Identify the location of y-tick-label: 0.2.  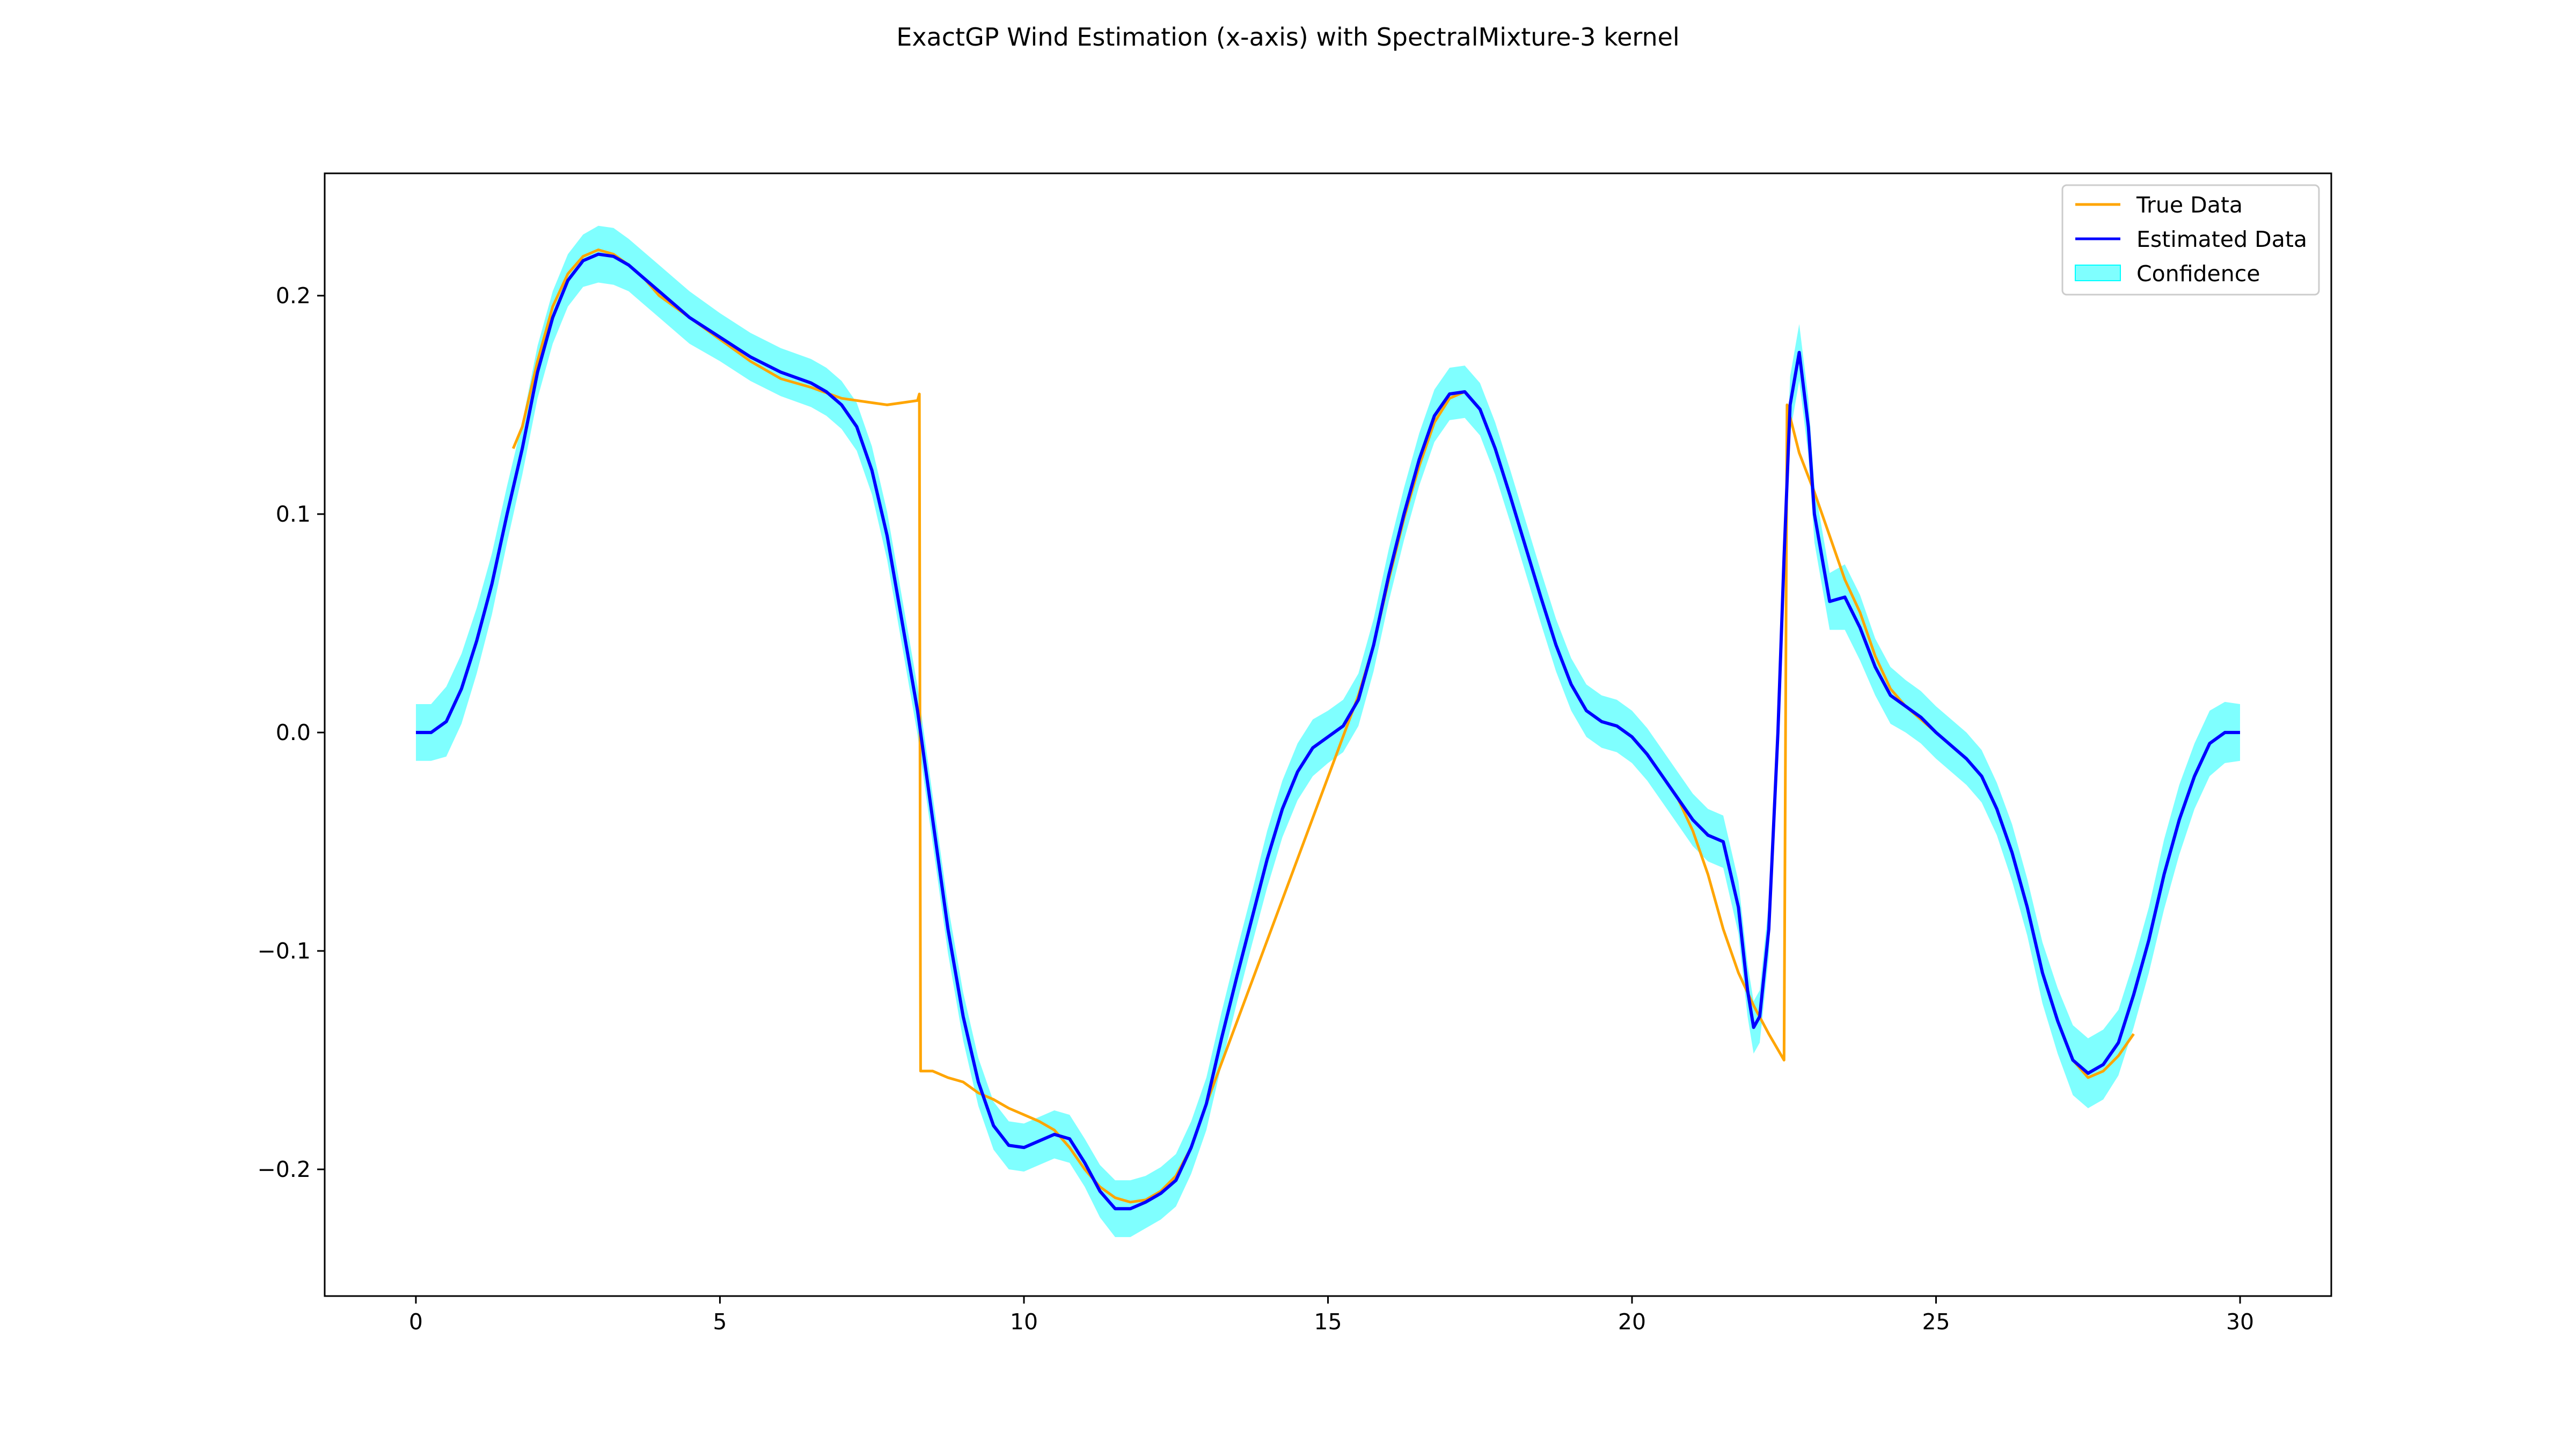
(293, 296).